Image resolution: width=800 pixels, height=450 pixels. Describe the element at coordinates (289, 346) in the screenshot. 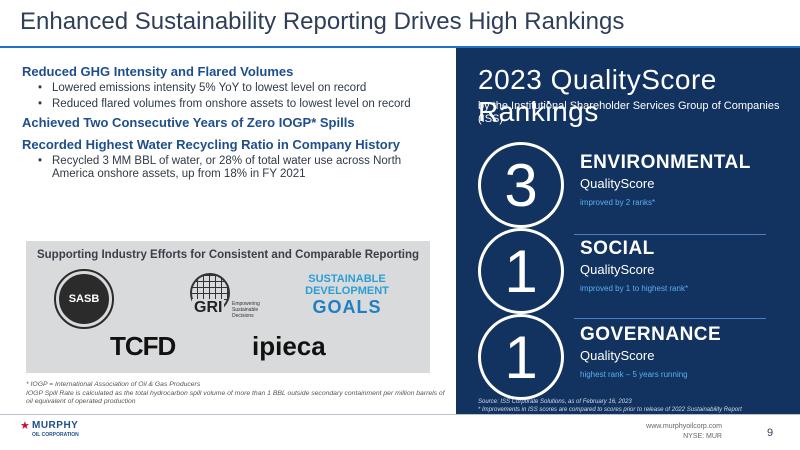

I see `ipieca-logo: ipieca` at that location.